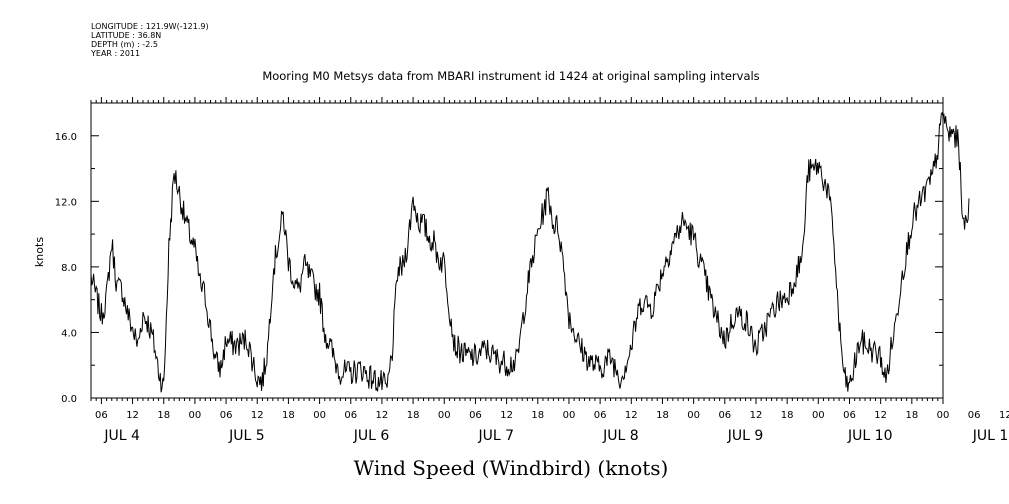  Describe the element at coordinates (121, 436) in the screenshot. I see `day-label: JUL 4` at that location.